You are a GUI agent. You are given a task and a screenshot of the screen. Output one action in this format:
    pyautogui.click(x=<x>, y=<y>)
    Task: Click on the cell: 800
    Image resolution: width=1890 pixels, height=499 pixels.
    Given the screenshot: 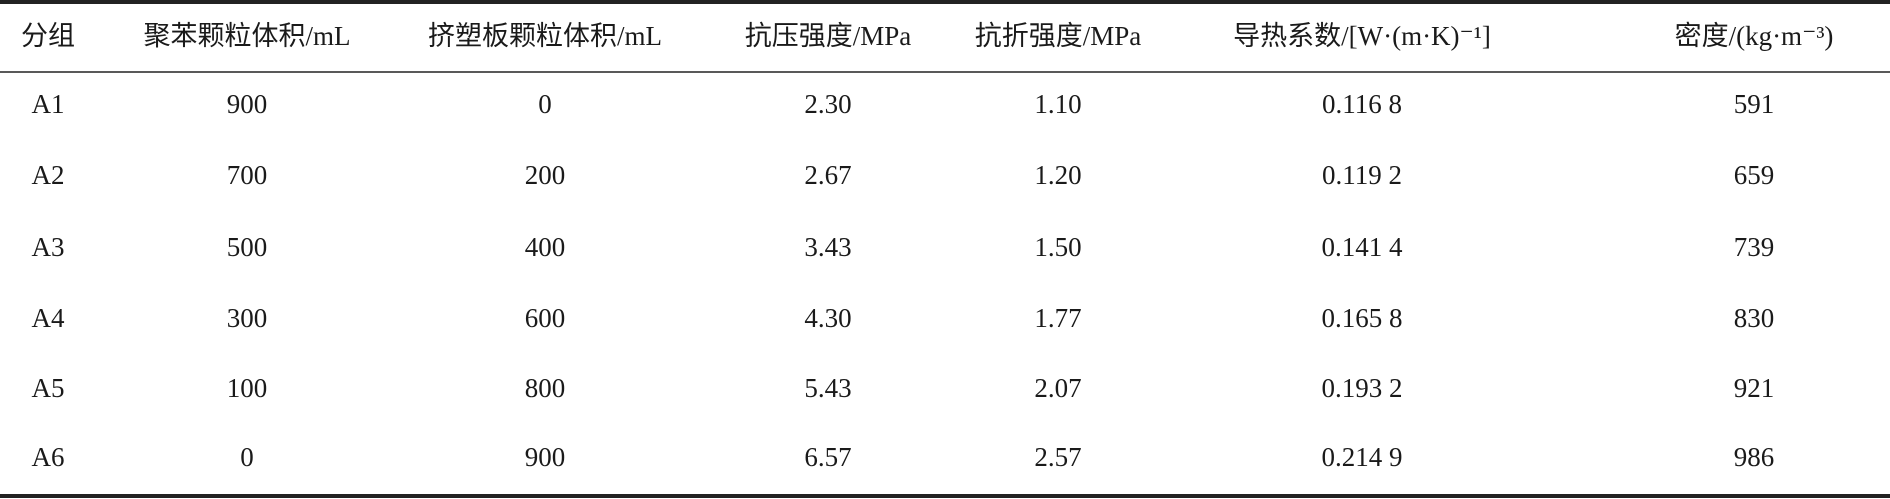 What is the action you would take?
    pyautogui.click(x=545, y=388)
    